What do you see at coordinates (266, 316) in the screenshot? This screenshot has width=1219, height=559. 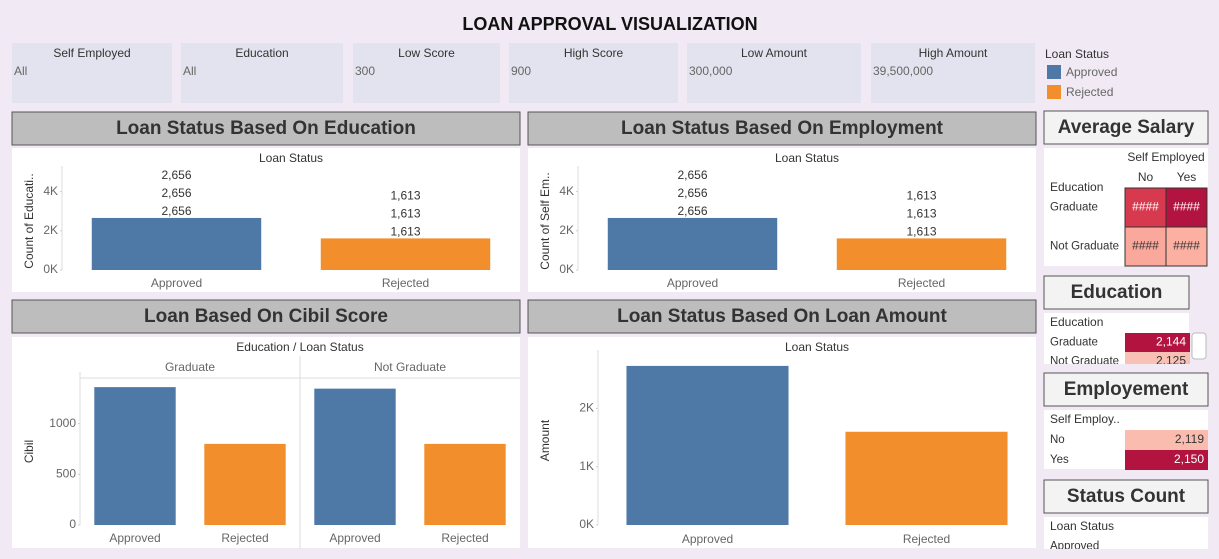 I see `chart-title: Loan Based On Cibil Score` at bounding box center [266, 316].